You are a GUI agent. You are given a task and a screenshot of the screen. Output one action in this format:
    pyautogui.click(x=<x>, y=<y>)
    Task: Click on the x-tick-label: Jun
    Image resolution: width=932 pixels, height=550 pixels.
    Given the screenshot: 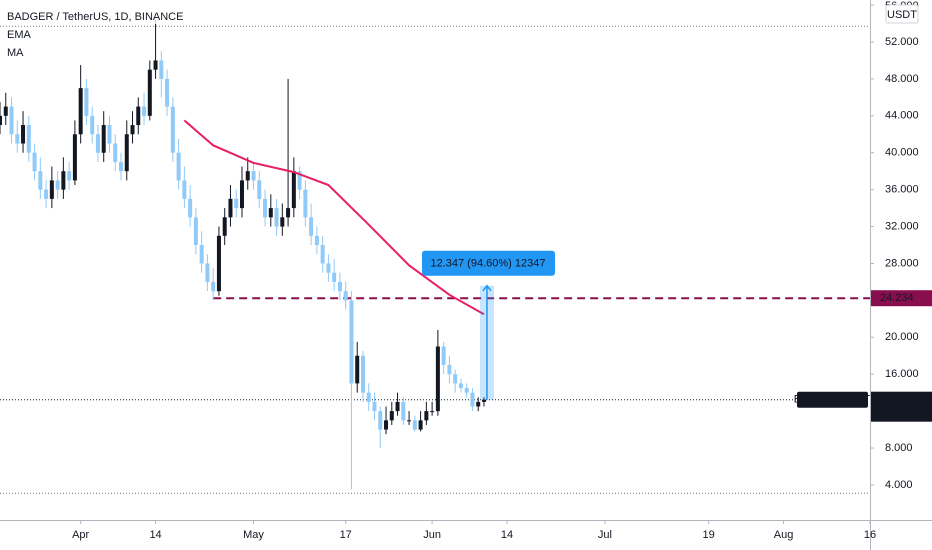 What is the action you would take?
    pyautogui.click(x=432, y=535)
    